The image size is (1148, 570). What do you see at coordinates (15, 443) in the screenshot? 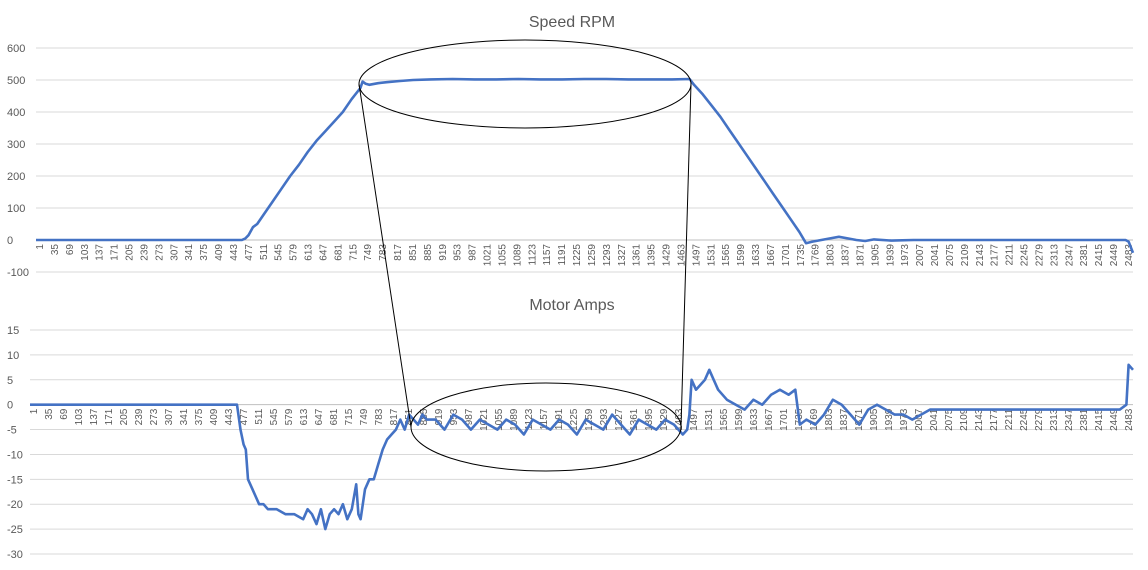
I see `y-axis-motor-amps: 15 10 5 0 -5 -10 -15 -20 -25 -30` at bounding box center [15, 443].